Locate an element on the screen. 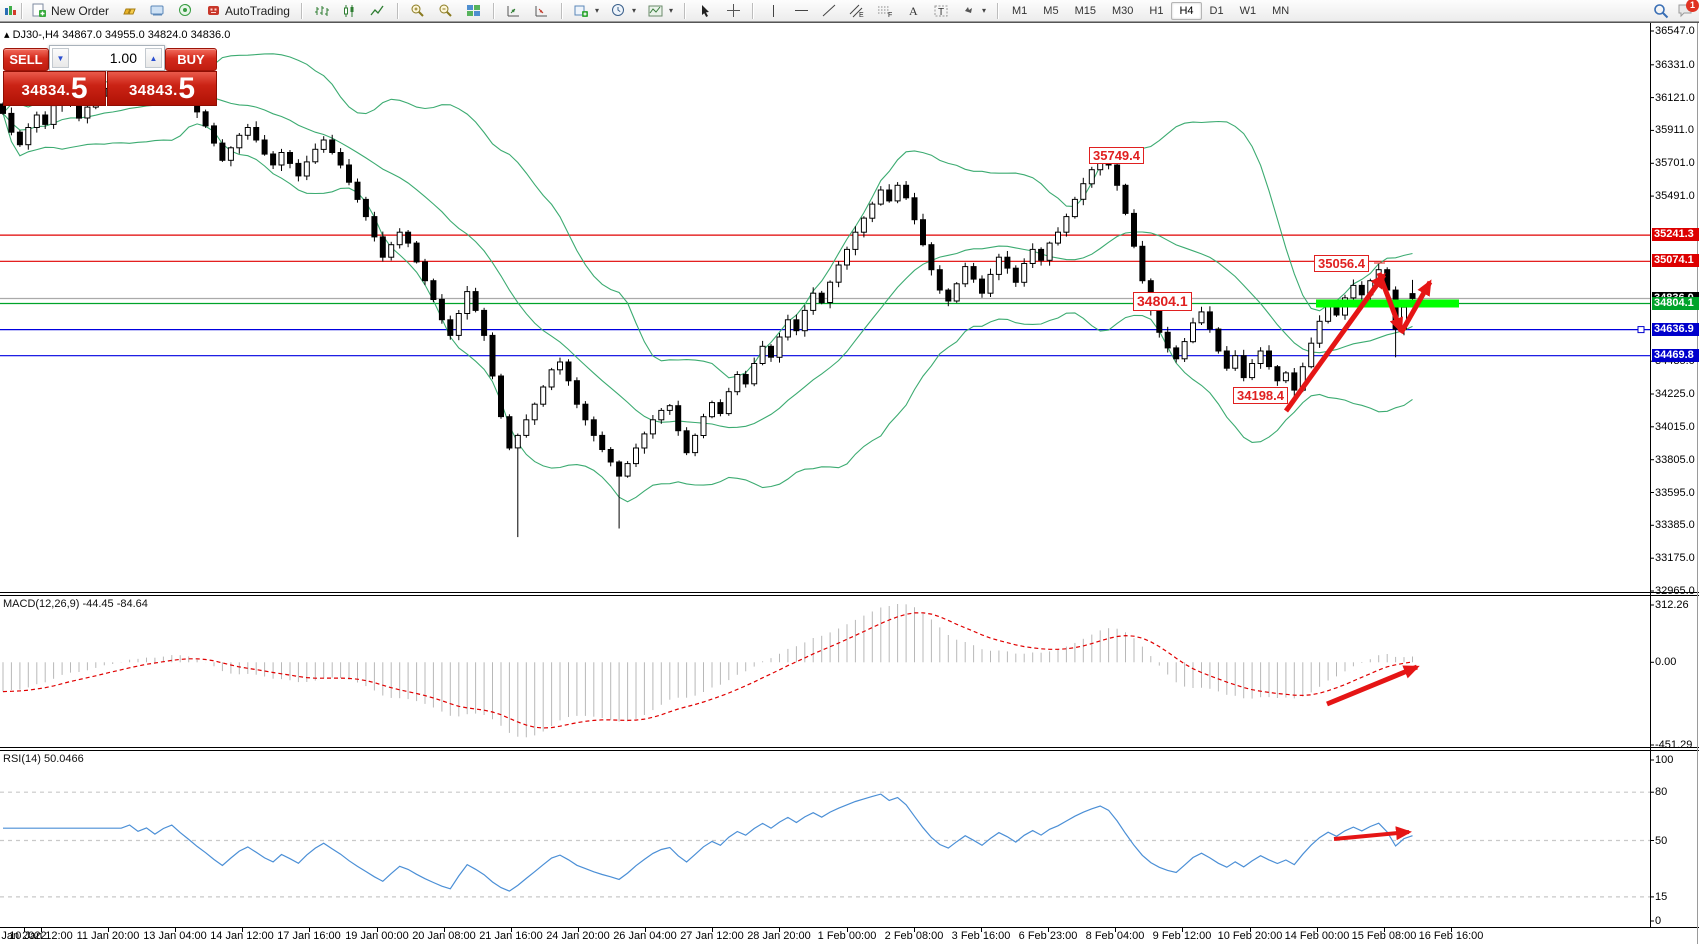 This screenshot has height=944, width=1699. chat-icon: 1 is located at coordinates (1688, 9).